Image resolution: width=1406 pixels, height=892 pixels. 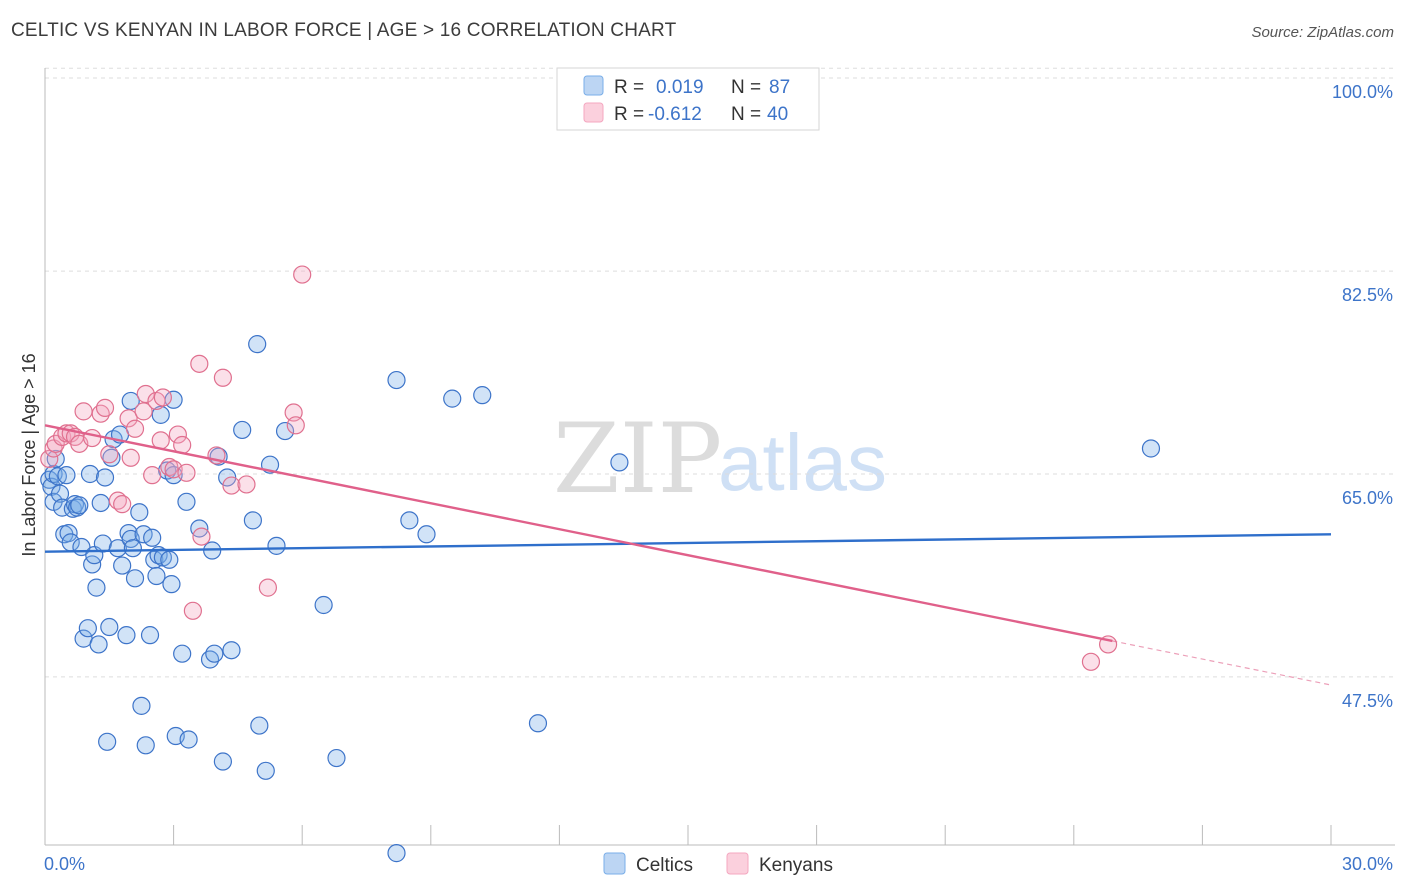 What do you see at coordinates (737, 863) in the screenshot?
I see `bottom-legend-swatch-kenyans` at bounding box center [737, 863].